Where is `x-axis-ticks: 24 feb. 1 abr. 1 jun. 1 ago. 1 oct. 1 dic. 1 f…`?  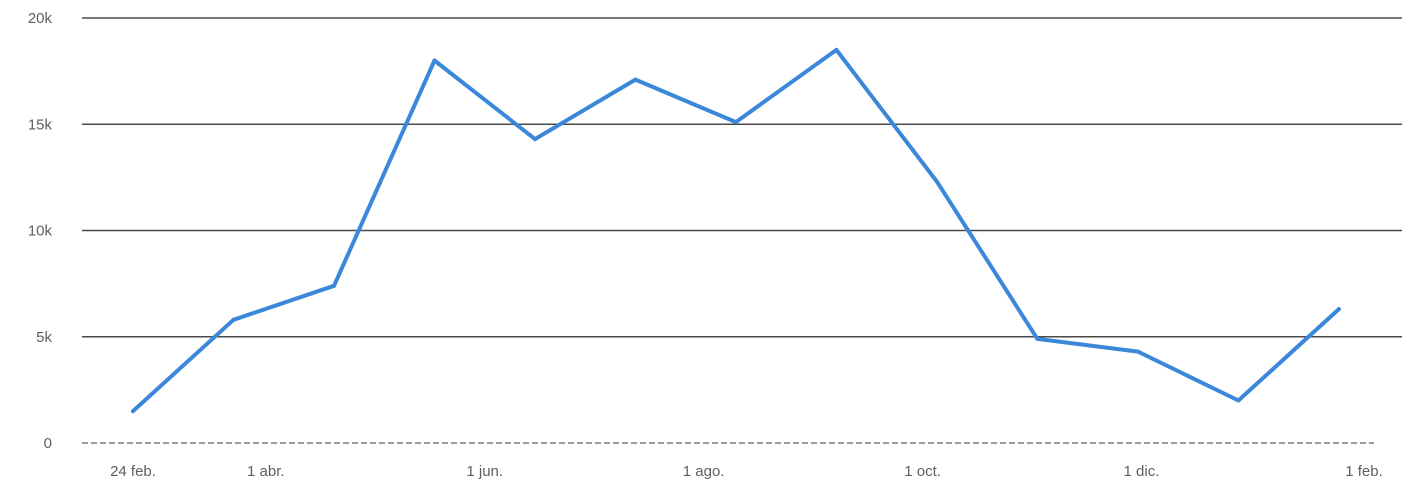 x-axis-ticks: 24 feb. 1 abr. 1 jun. 1 ago. 1 oct. 1 dic. 1 f… is located at coordinates (746, 471).